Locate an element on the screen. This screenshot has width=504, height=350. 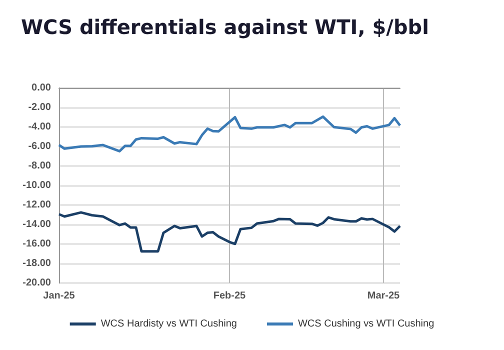
x-tick-label: Mar-25 is located at coordinates (383, 296).